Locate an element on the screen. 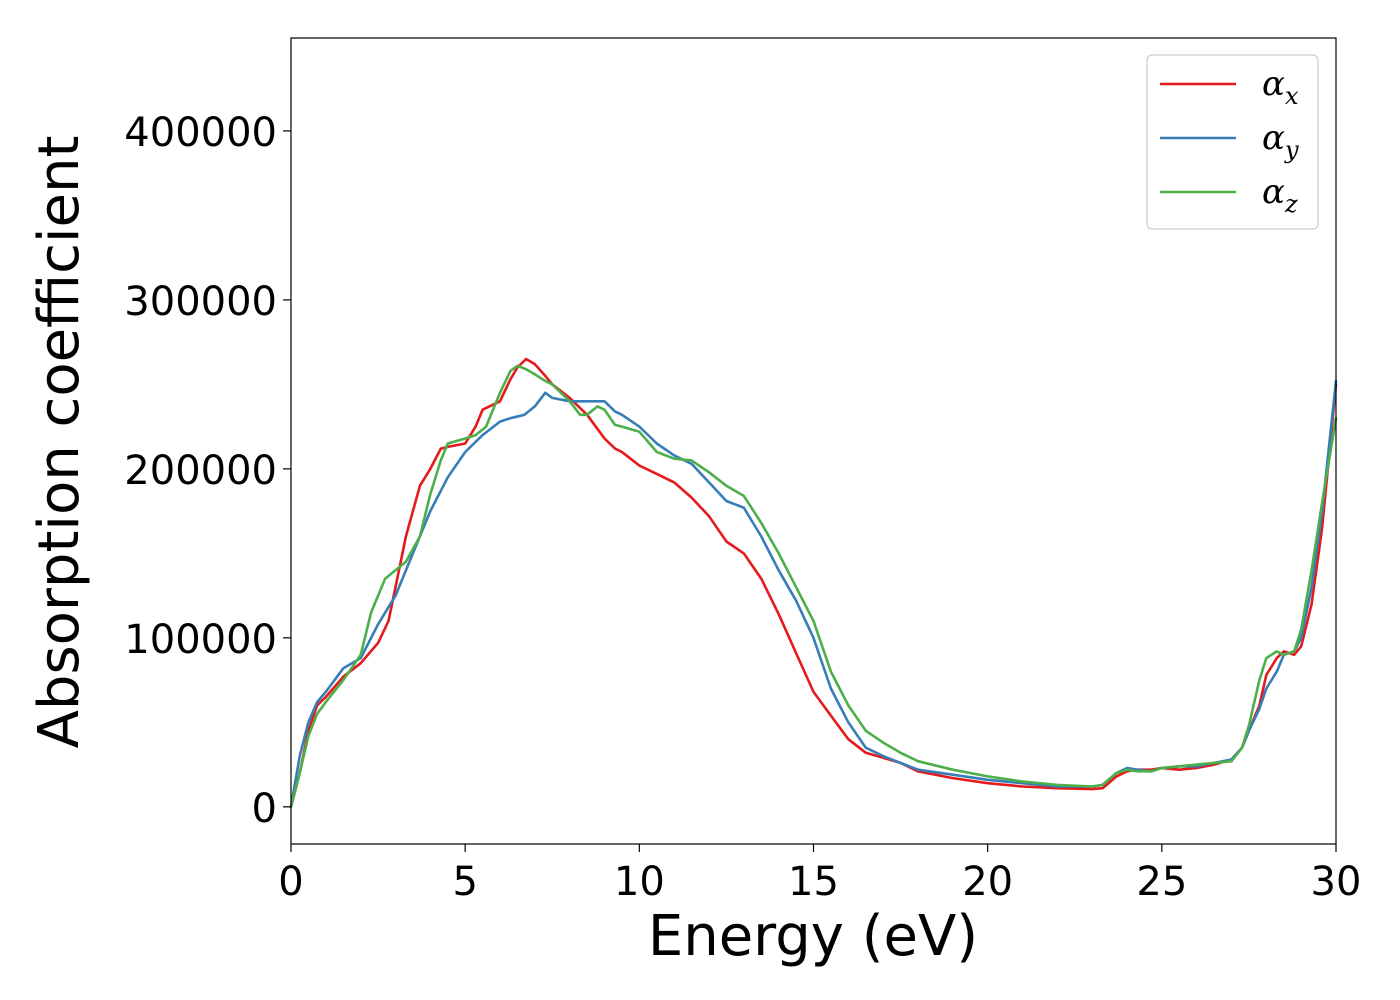  x-tick-label: 20 is located at coordinates (987, 882).